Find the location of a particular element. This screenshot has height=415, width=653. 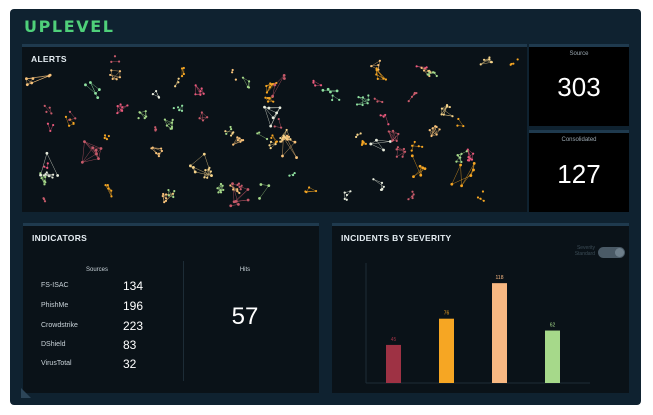

sources-header: Sources is located at coordinates (97, 270).